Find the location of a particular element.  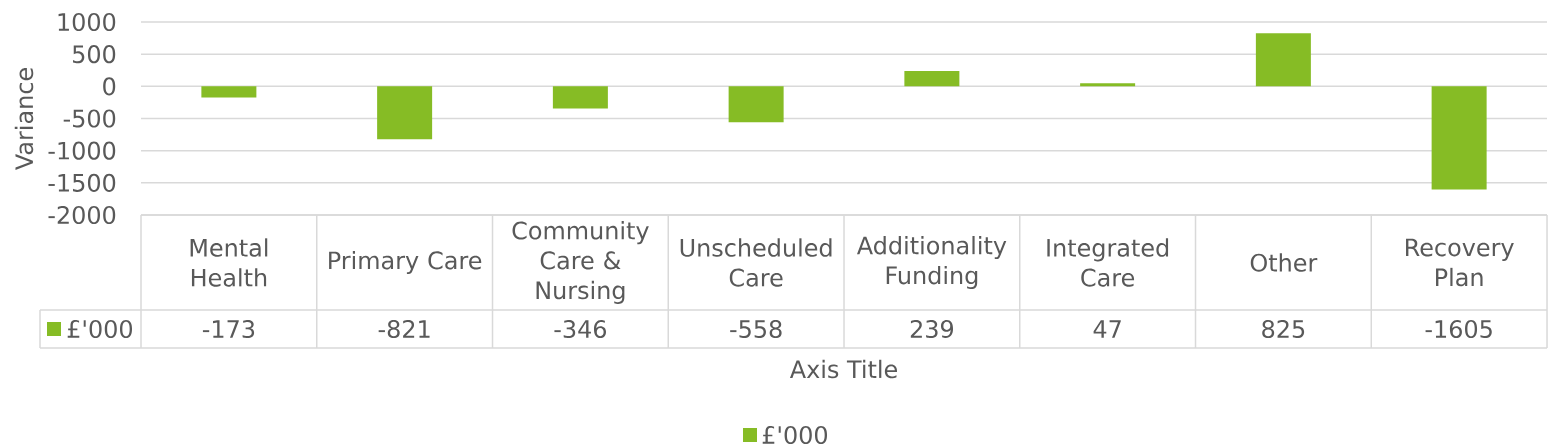

x-tick-label: Integrated Care is located at coordinates (1108, 262).